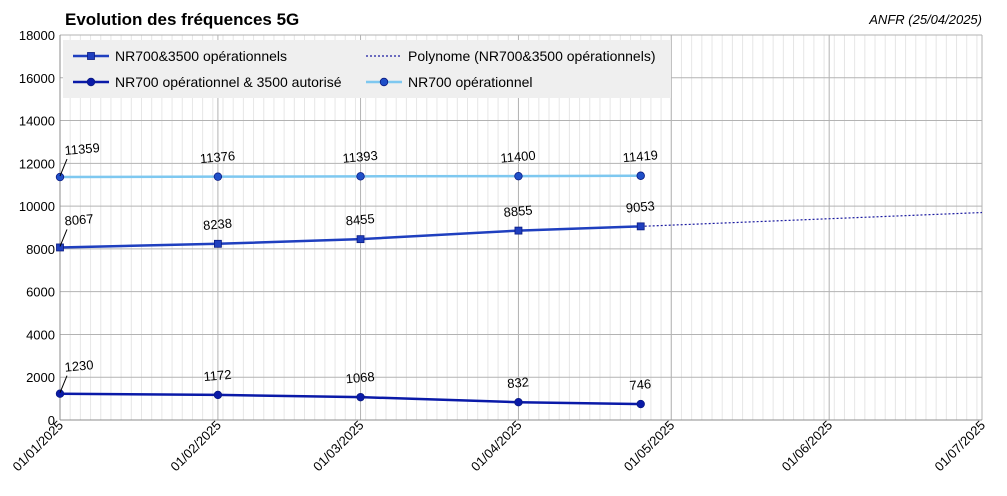 The width and height of the screenshot is (1007, 496). I want to click on data-label: 11359, so click(82, 149).